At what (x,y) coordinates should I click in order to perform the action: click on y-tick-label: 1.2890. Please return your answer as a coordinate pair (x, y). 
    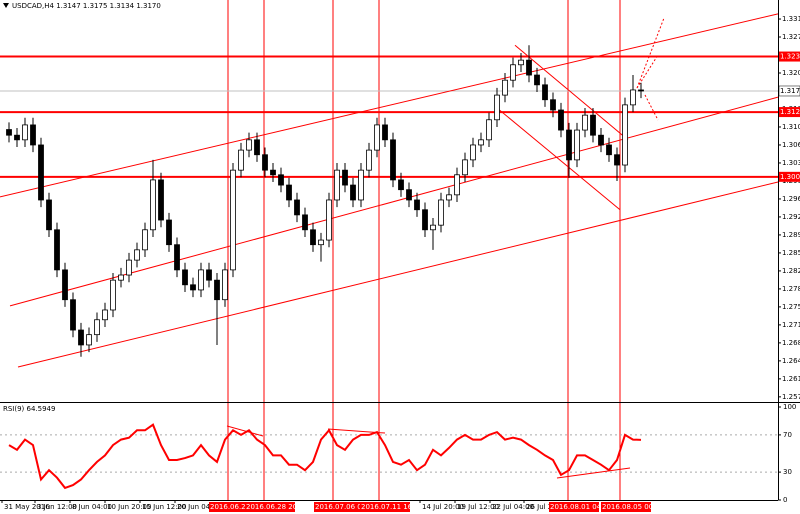
    Looking at the image, I should click on (791, 235).